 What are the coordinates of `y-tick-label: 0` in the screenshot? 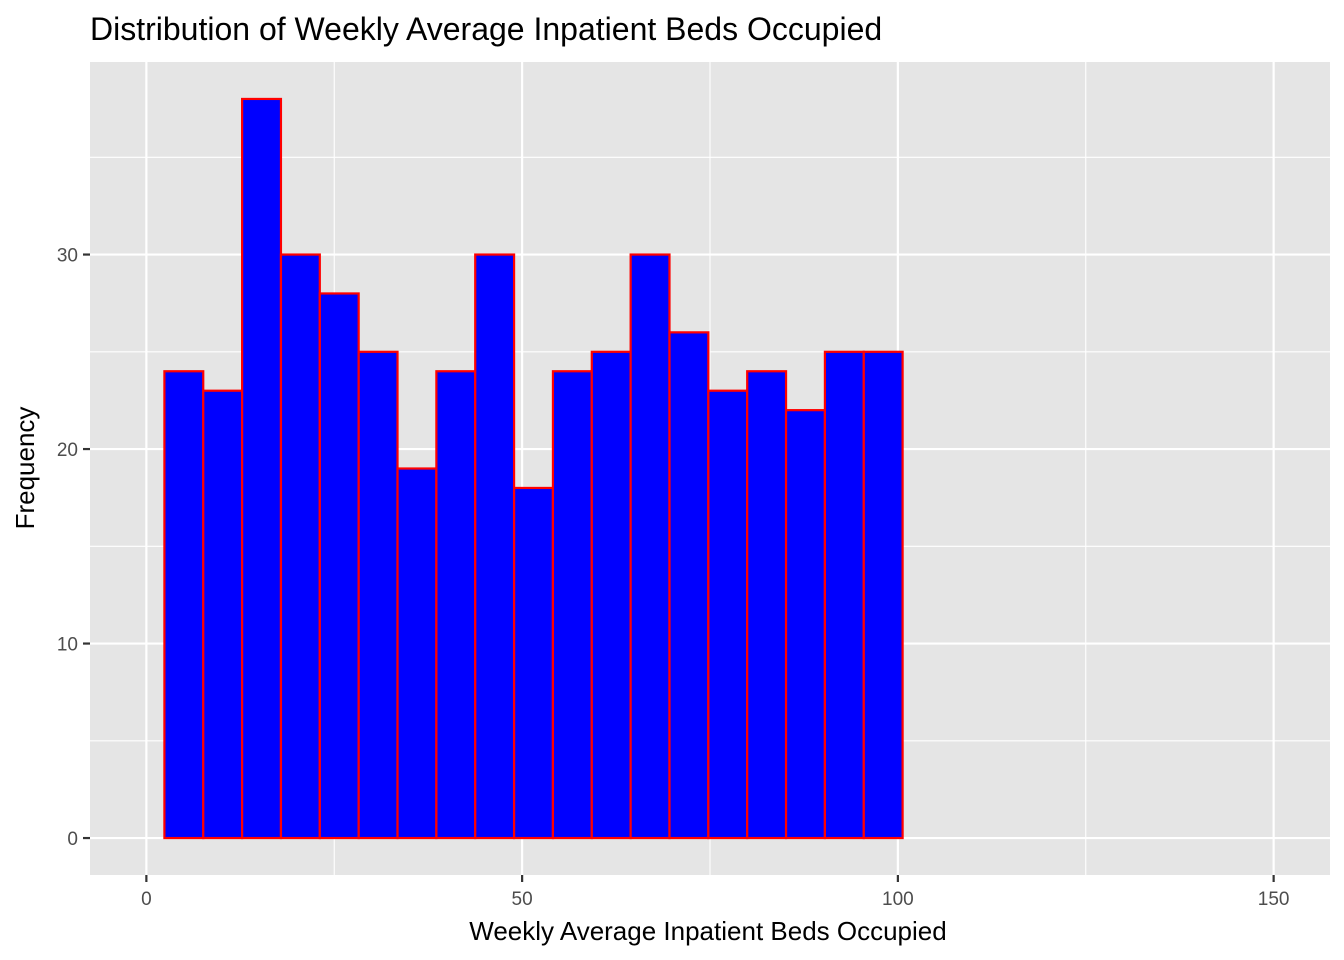 It's located at (72, 839).